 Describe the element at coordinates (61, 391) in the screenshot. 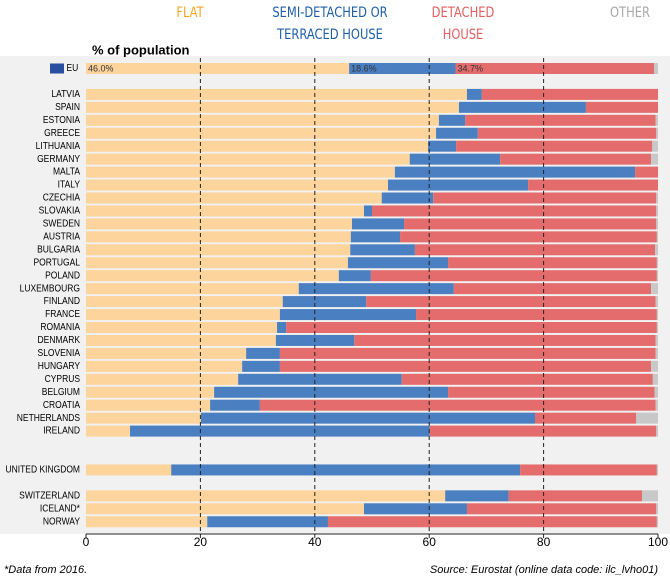

I see `y-tick-label: BELGIUM` at that location.